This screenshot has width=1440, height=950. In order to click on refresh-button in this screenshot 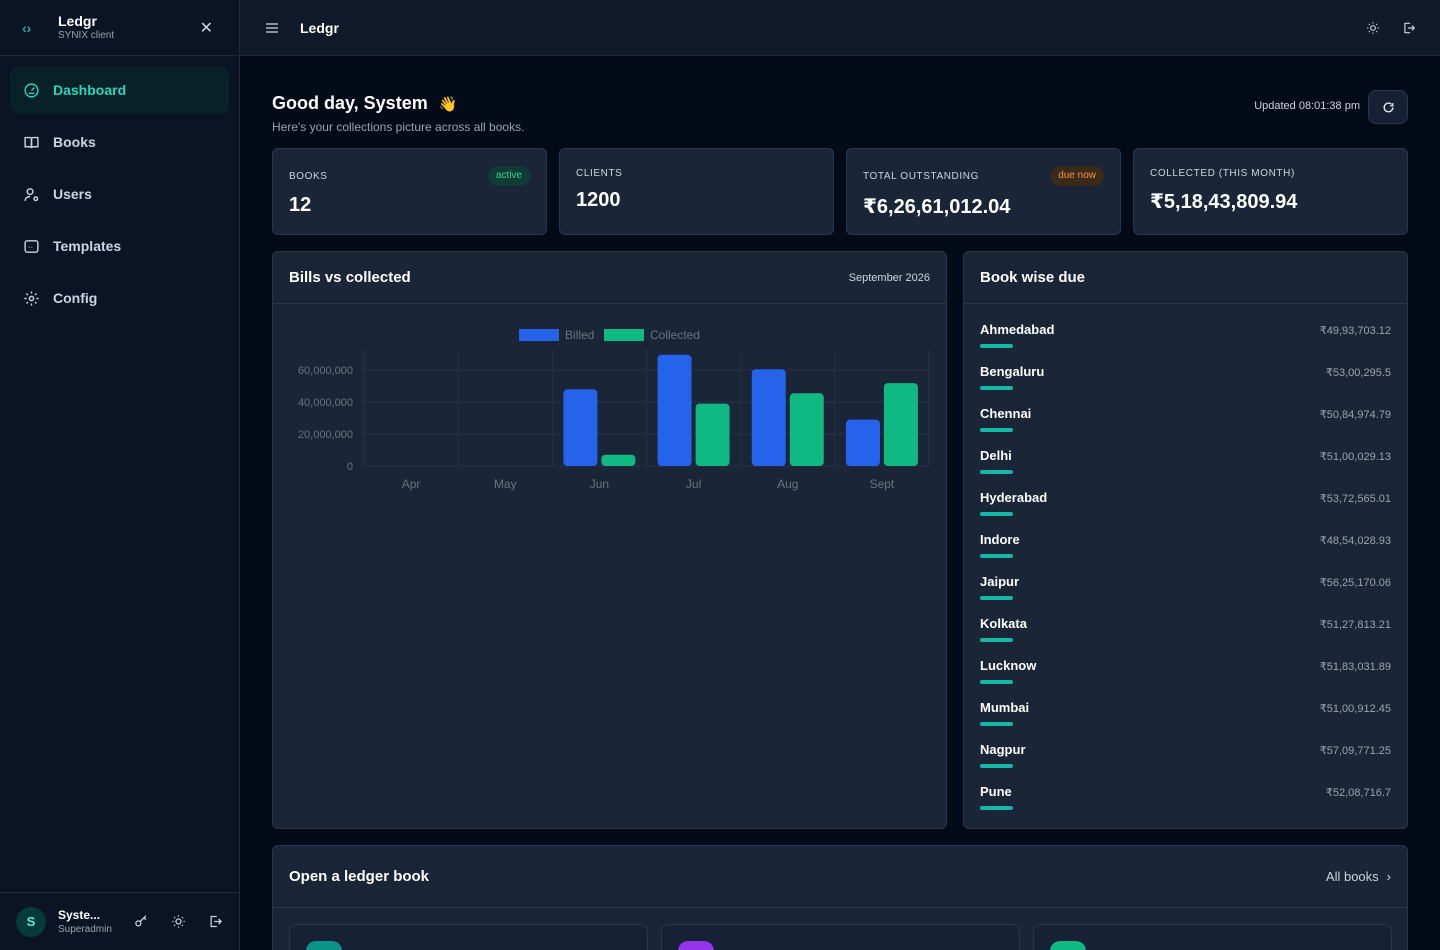, I will do `click(1388, 107)`.